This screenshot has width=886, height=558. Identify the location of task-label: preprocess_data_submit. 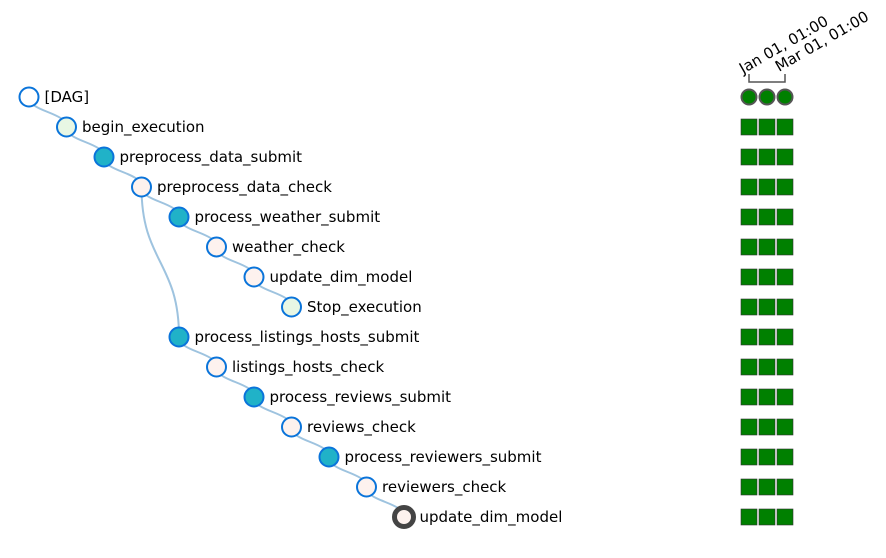
(211, 157).